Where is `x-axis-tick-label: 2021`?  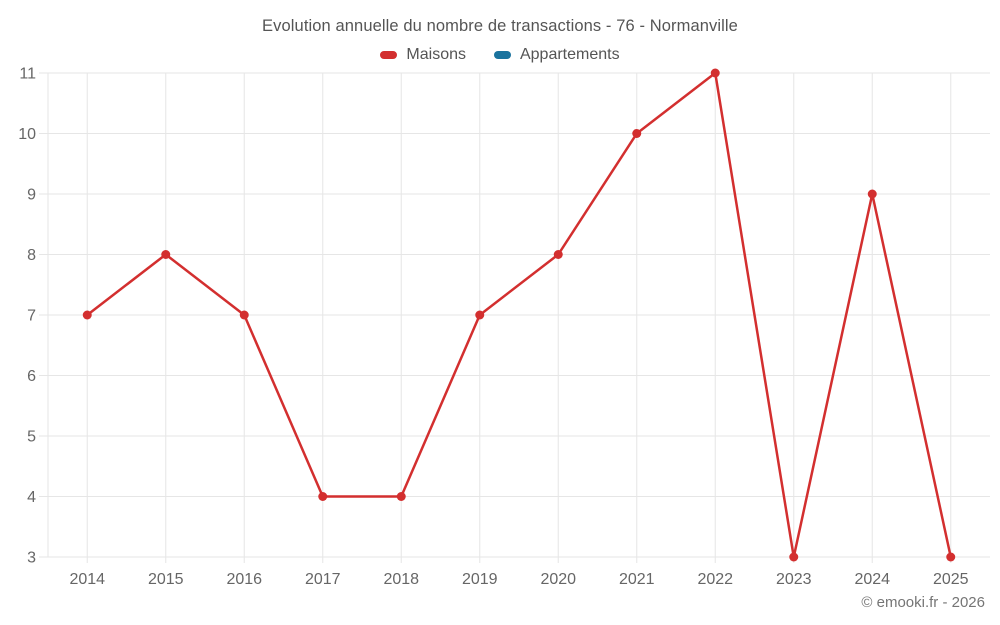 x-axis-tick-label: 2021 is located at coordinates (637, 579).